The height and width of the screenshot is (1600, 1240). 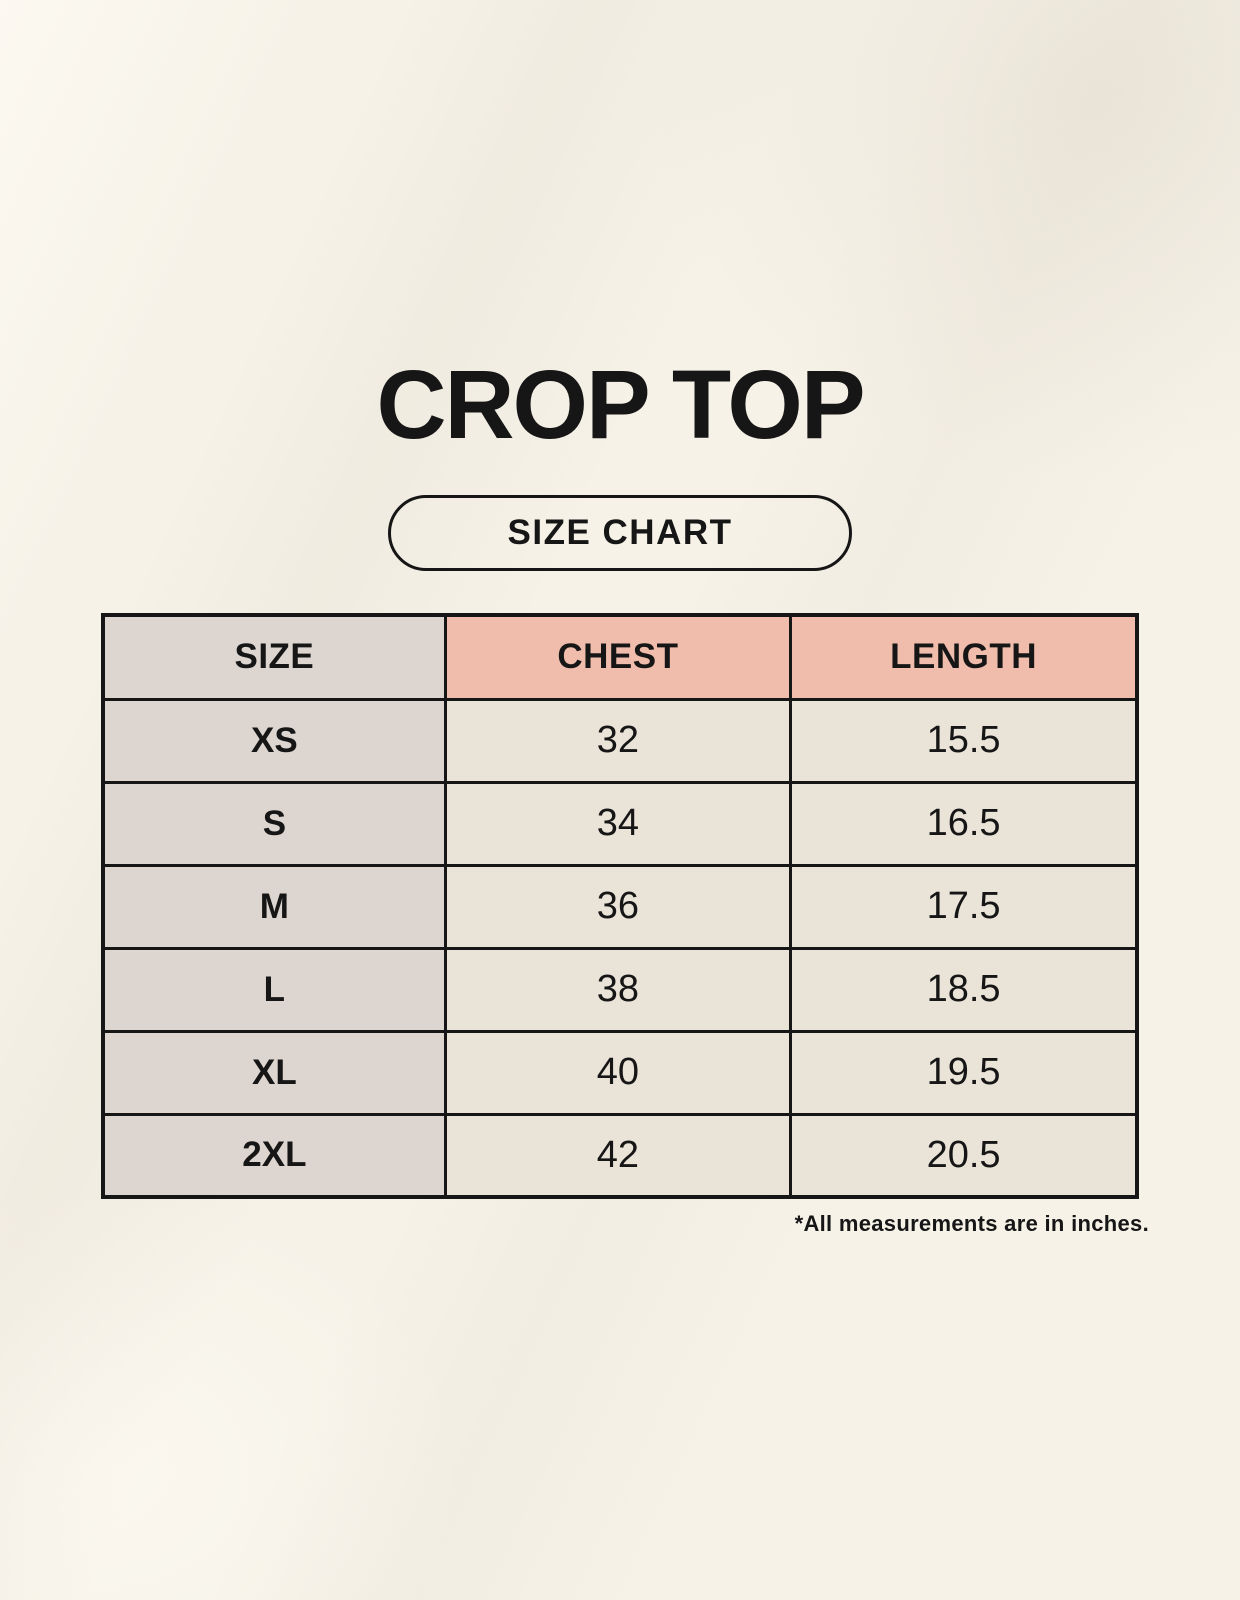 I want to click on length-cell: 17.5, so click(x=964, y=906).